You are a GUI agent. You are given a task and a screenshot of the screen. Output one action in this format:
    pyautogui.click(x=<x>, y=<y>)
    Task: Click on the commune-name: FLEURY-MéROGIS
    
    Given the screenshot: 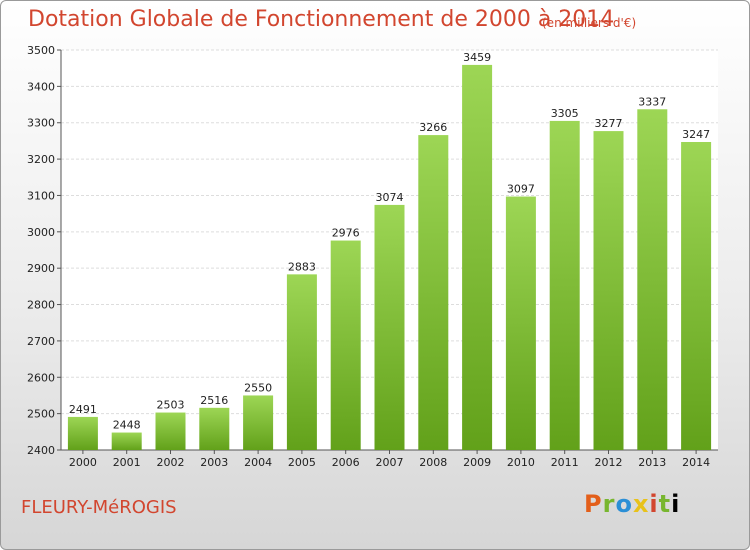 What is the action you would take?
    pyautogui.click(x=99, y=507)
    